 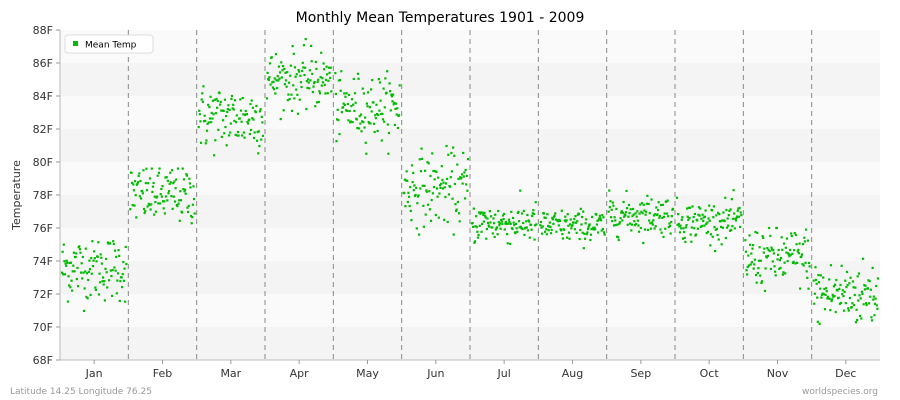 What do you see at coordinates (43, 327) in the screenshot?
I see `y-tick-label: 70F` at bounding box center [43, 327].